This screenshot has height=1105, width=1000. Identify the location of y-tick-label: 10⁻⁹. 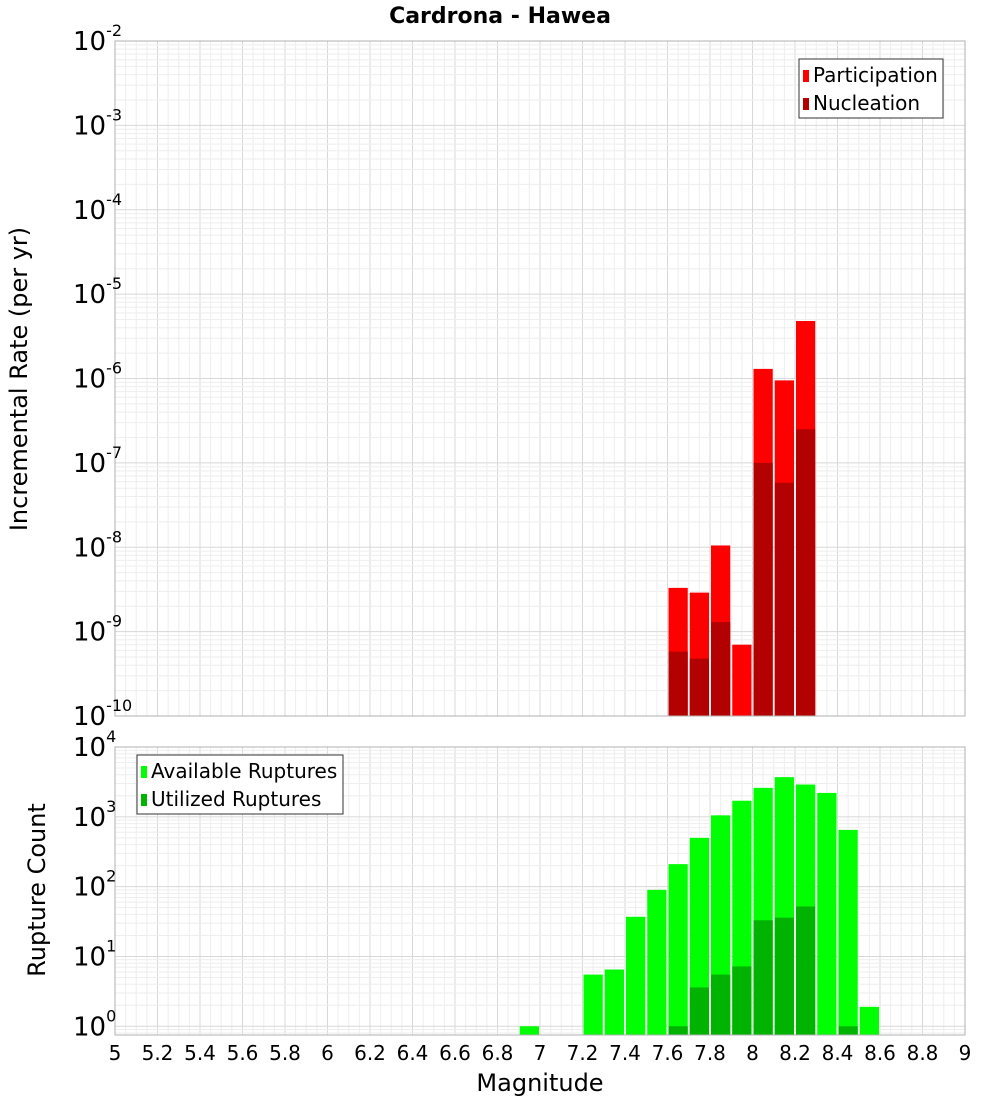
(97, 630).